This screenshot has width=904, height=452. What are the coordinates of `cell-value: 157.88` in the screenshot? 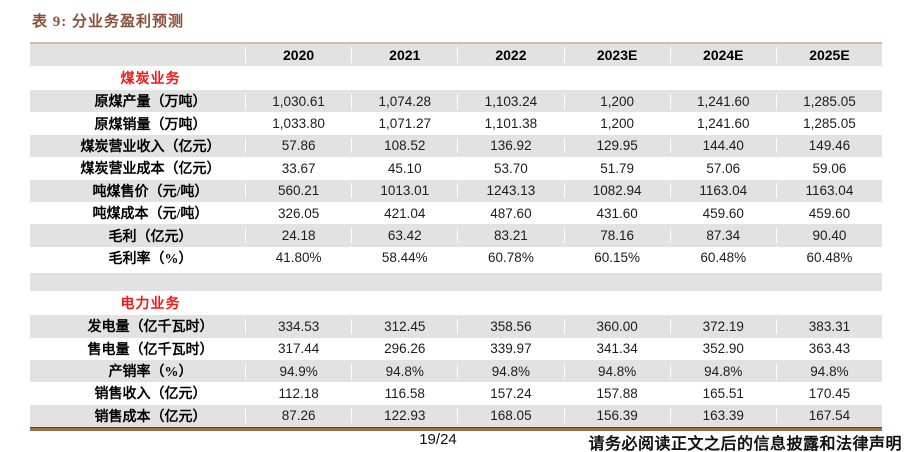 It's located at (616, 393).